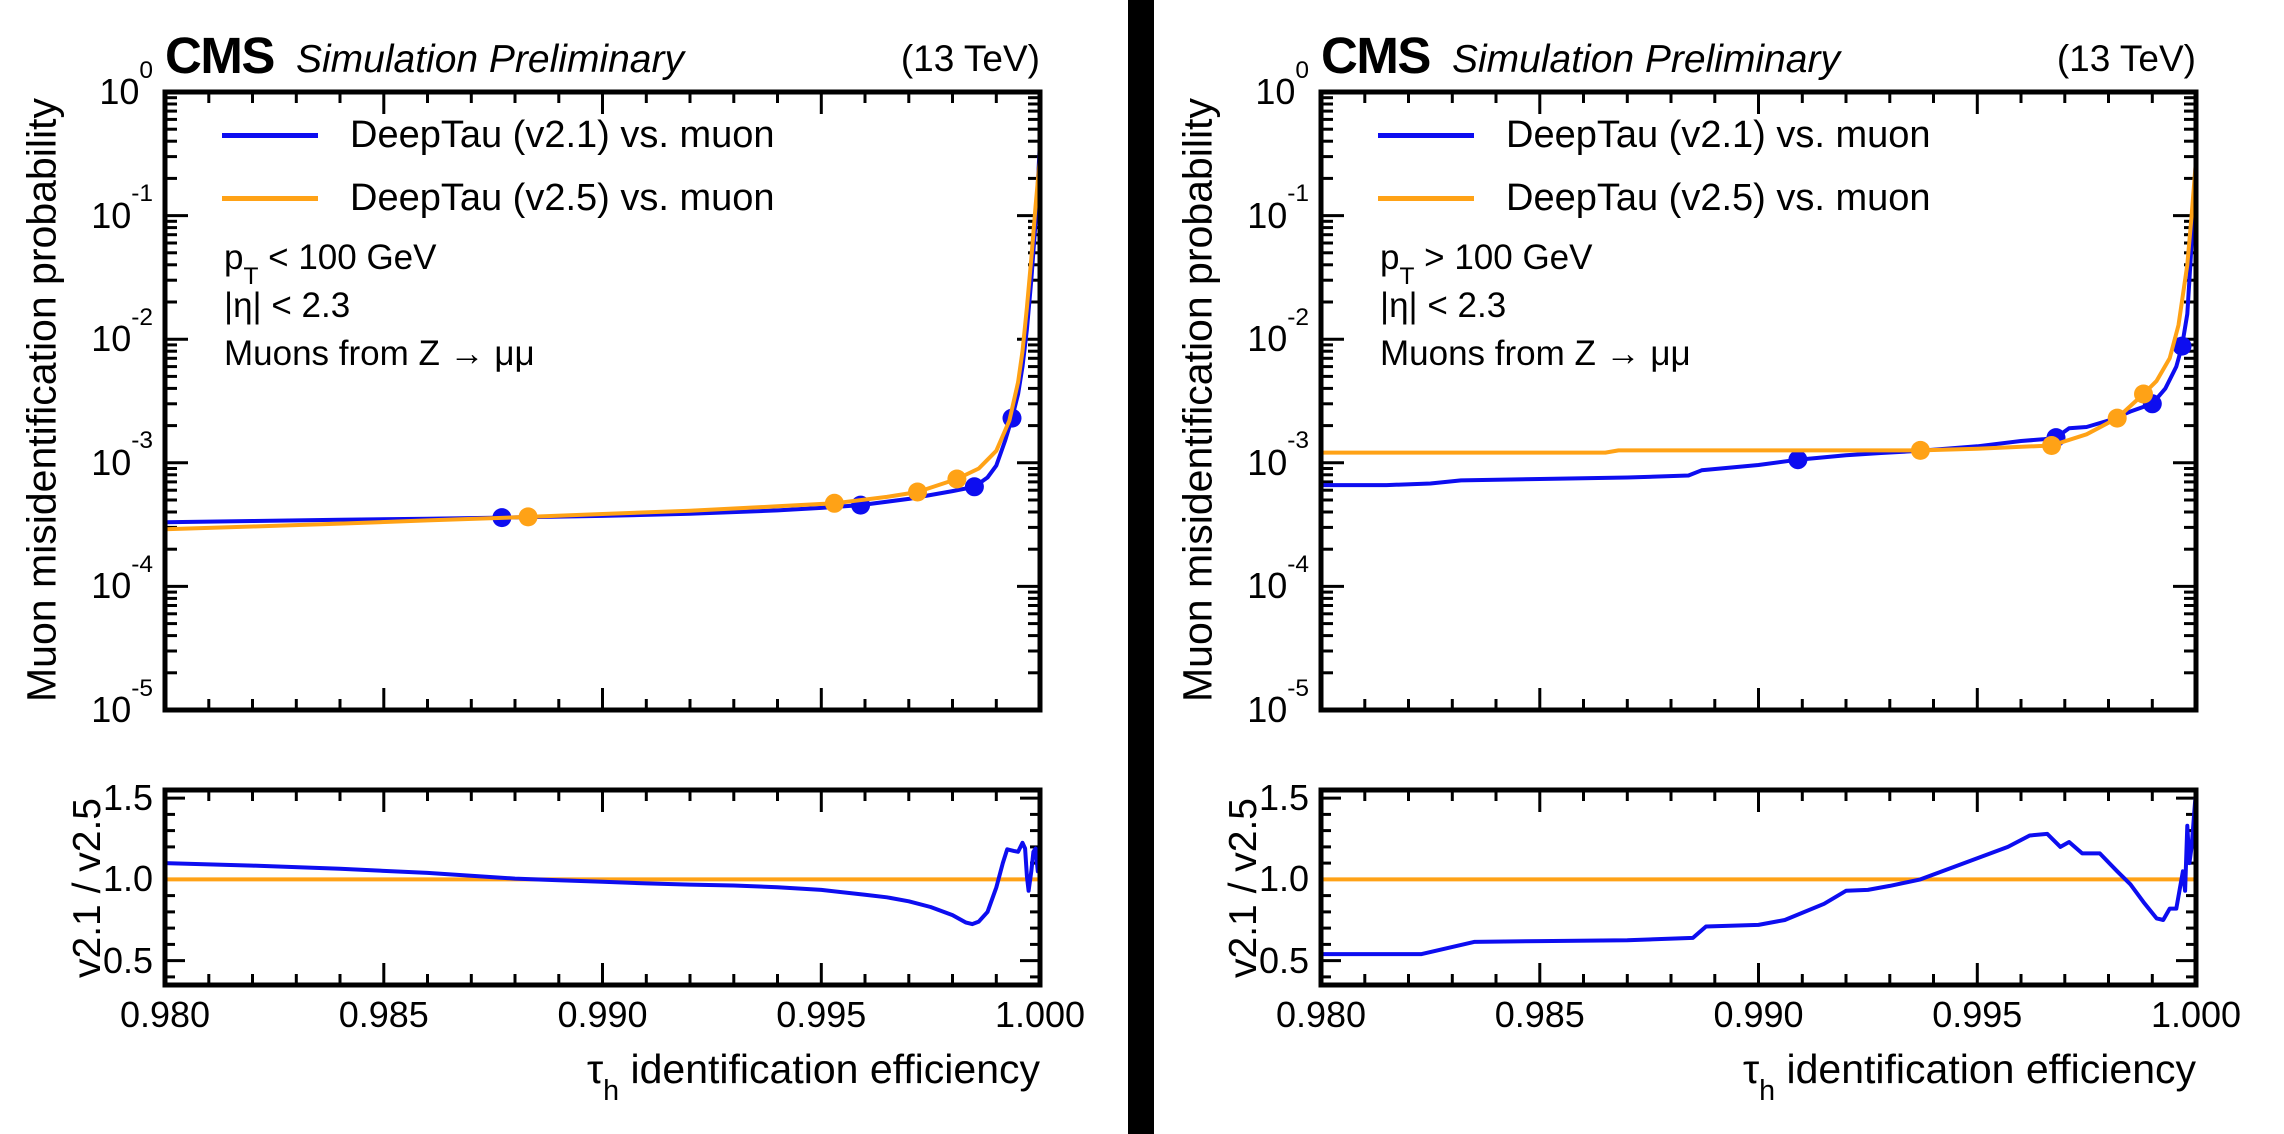  Describe the element at coordinates (330, 264) in the screenshot. I see `selection-pt: pT < 100 GeV` at that location.